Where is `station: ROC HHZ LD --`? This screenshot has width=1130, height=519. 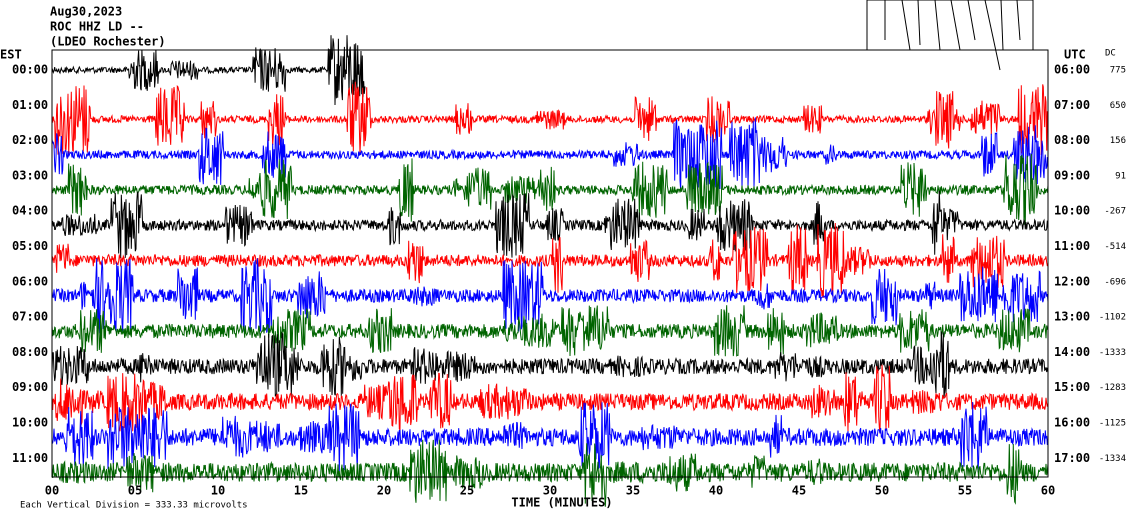
station: ROC HHZ LD -- is located at coordinates (97, 27).